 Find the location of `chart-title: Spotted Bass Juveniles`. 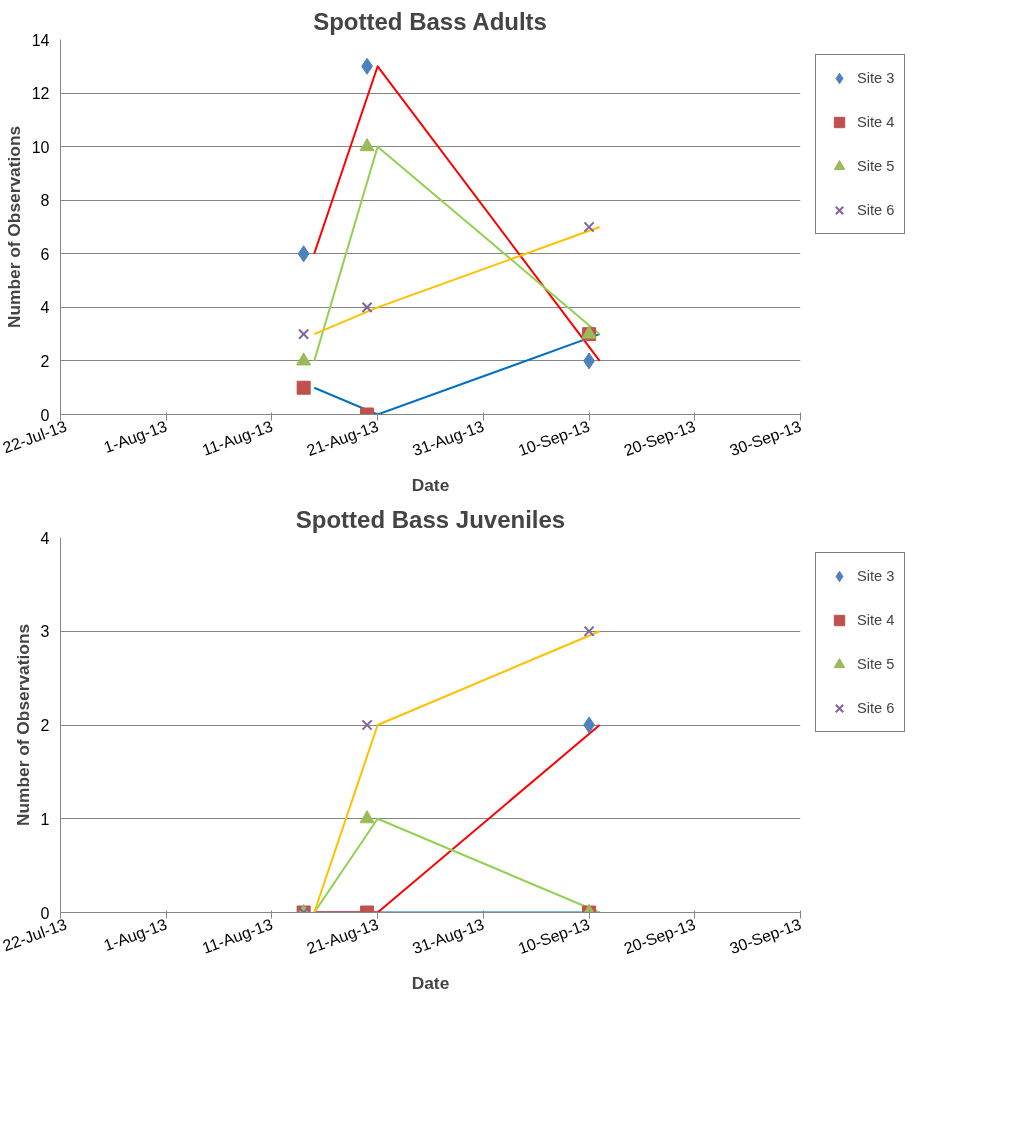

chart-title: Spotted Bass Juveniles is located at coordinates (430, 519).